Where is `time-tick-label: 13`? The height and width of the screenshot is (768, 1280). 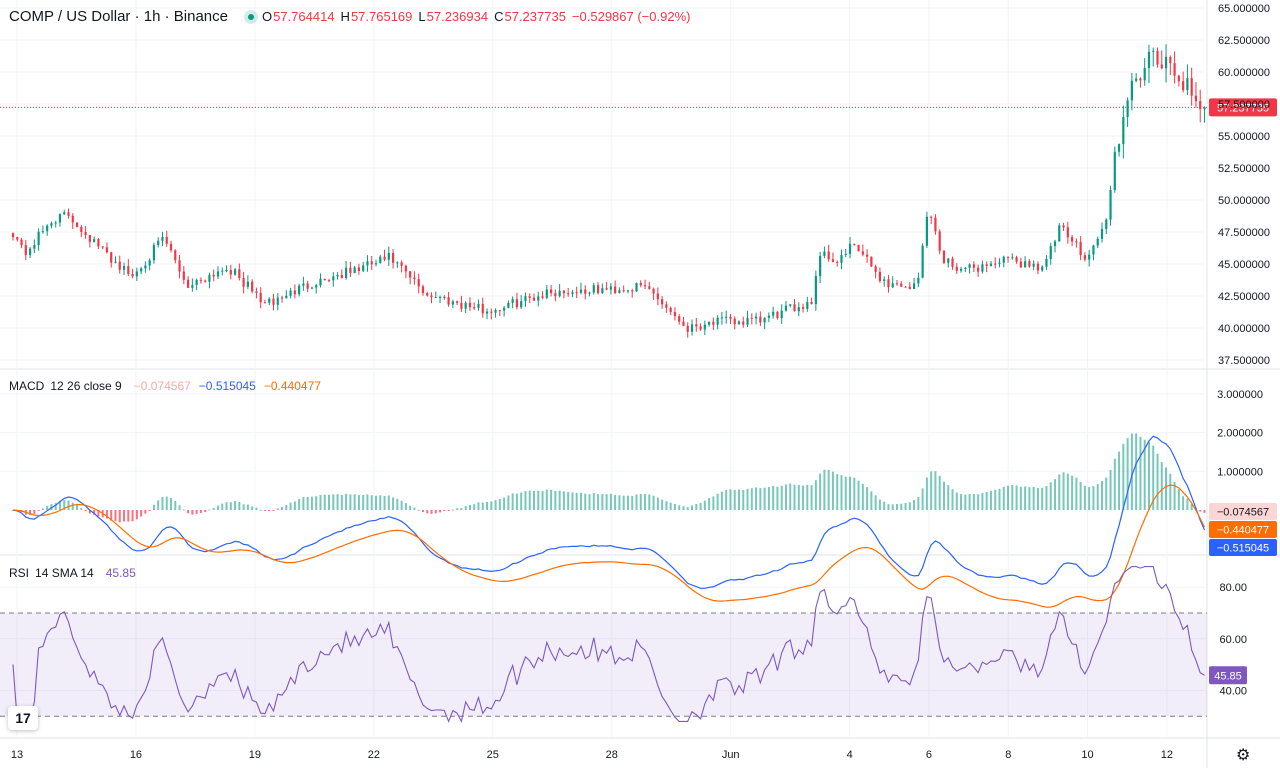 time-tick-label: 13 is located at coordinates (17, 755).